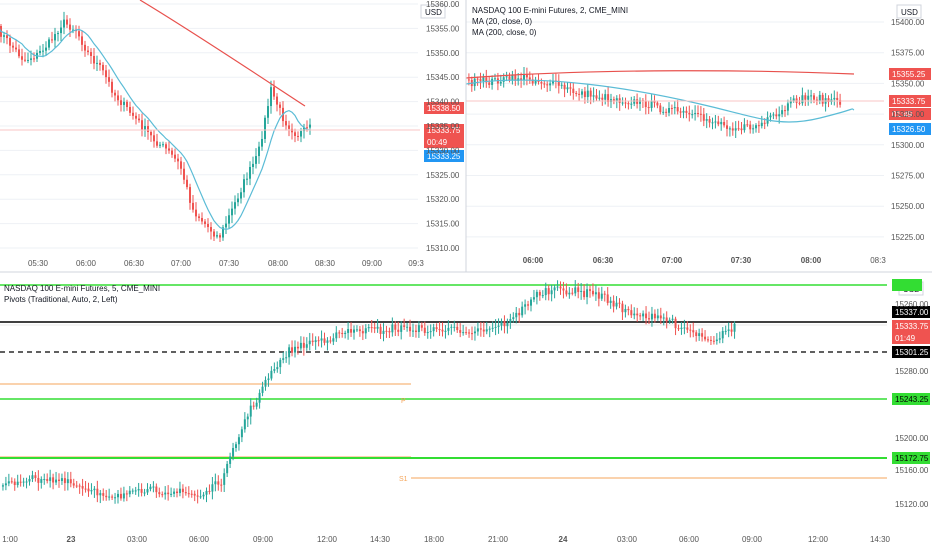 This screenshot has width=932, height=555. I want to click on top-right-price-tick: 15275.00, so click(908, 176).